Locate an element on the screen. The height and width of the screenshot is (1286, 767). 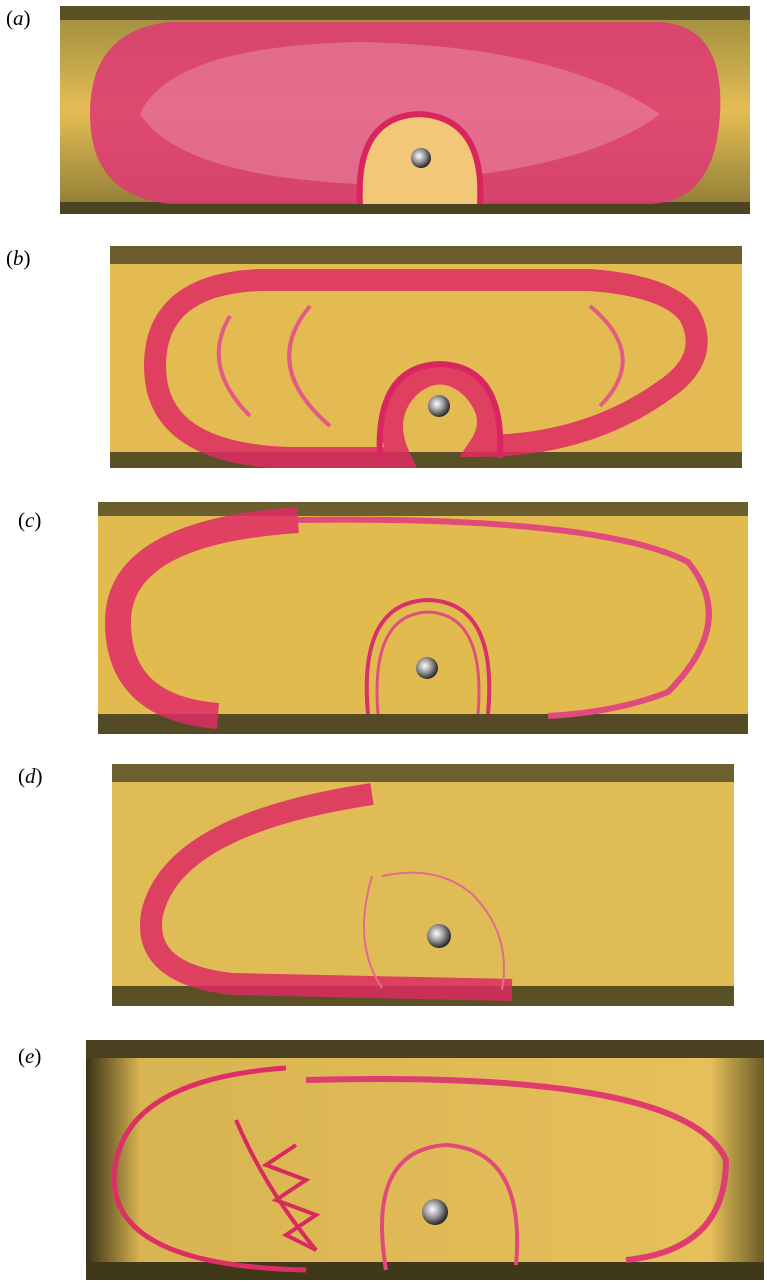
panel-label-a: (a) is located at coordinates (18, 18).